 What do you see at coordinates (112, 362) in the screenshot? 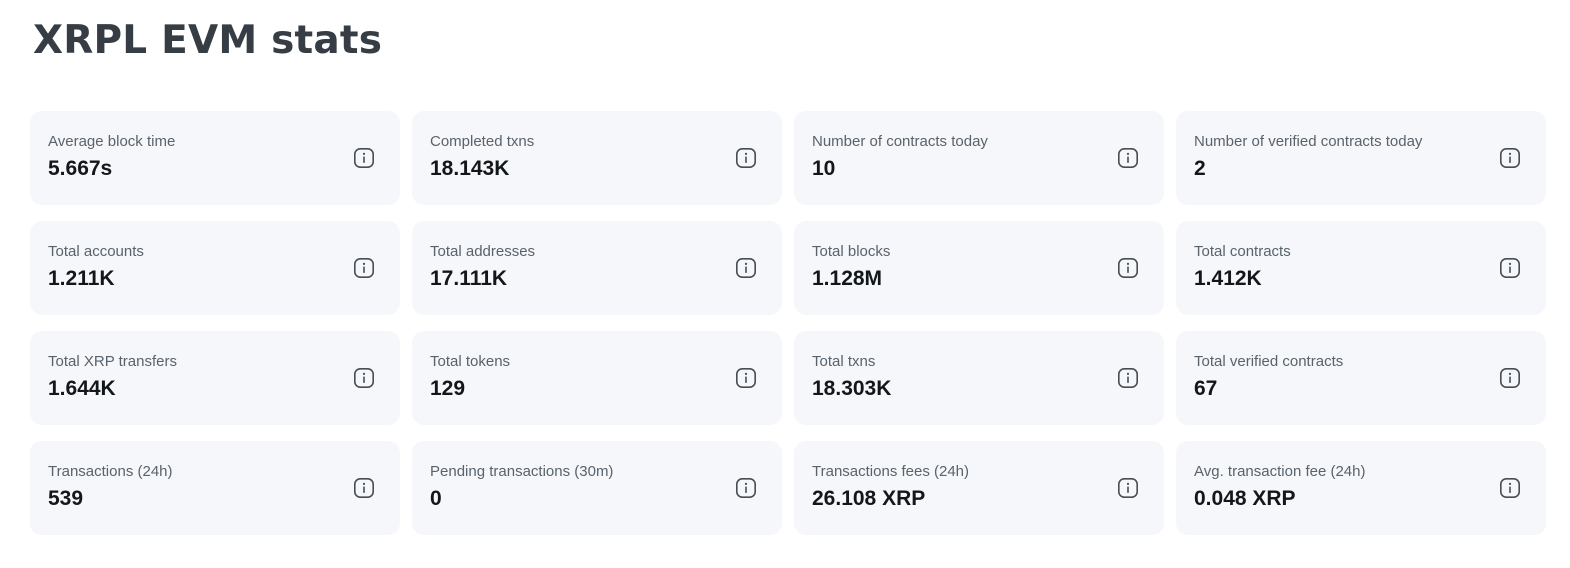
I see `stat-label: Total XRP transfers` at bounding box center [112, 362].